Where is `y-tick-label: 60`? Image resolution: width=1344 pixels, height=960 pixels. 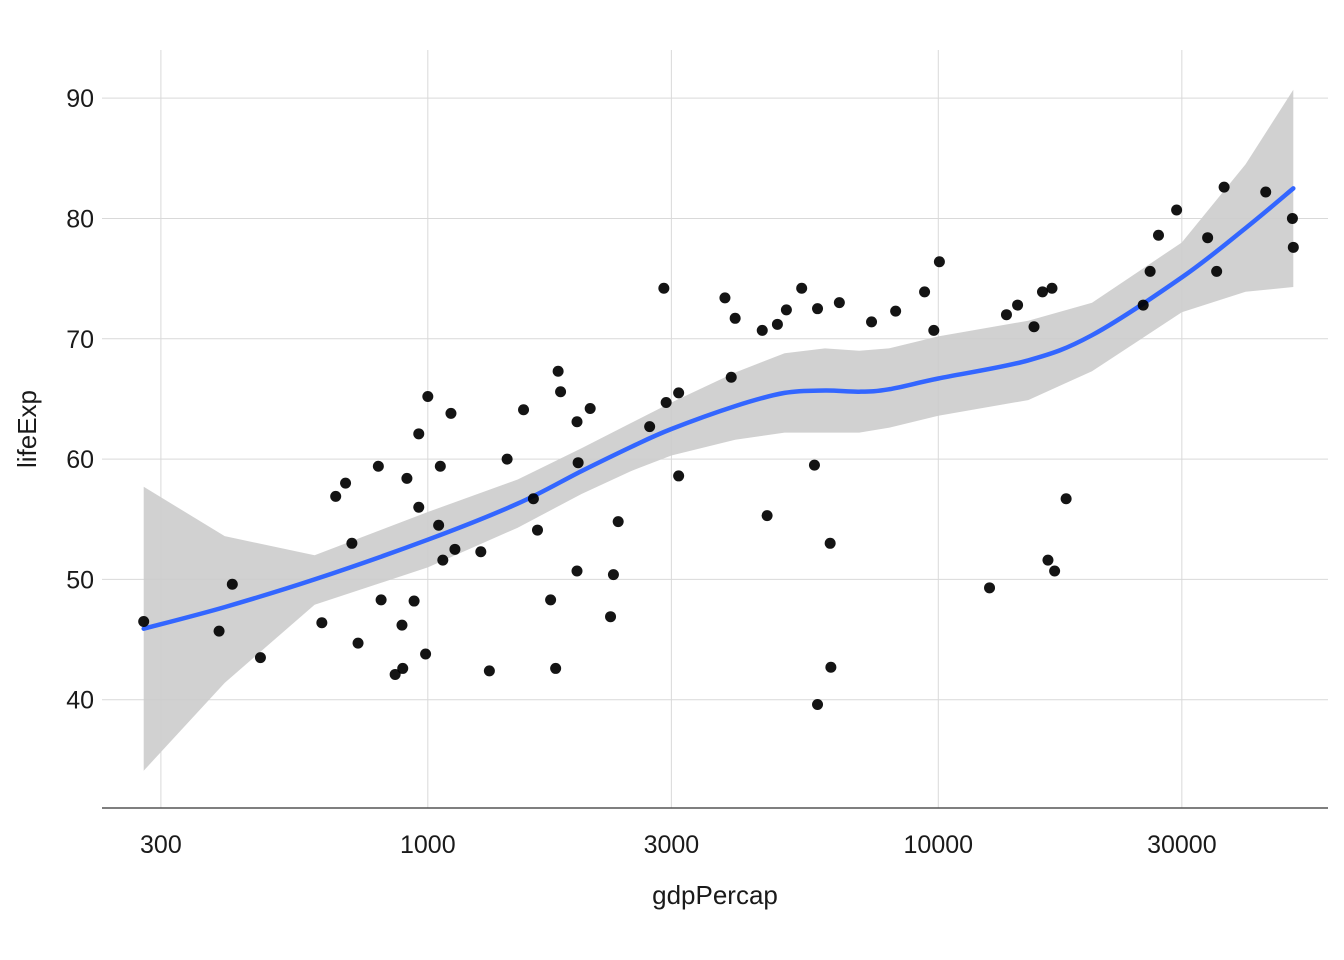
y-tick-label: 60 is located at coordinates (80, 460).